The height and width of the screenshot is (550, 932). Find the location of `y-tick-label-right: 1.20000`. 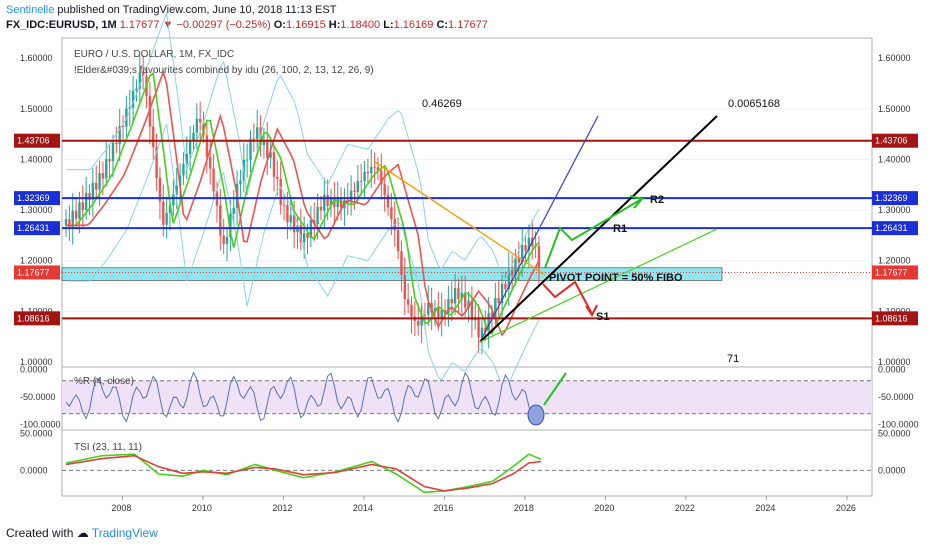

y-tick-label-right: 1.20000 is located at coordinates (894, 261).